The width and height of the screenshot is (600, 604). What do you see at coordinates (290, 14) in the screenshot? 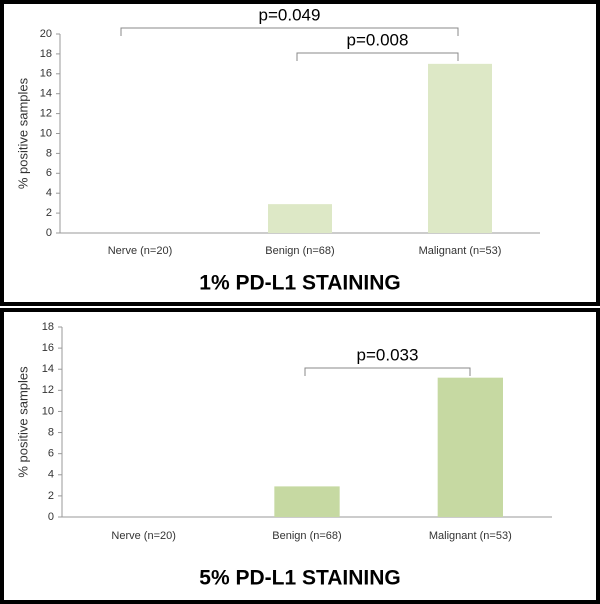
I see `annotation: p=0.049` at bounding box center [290, 14].